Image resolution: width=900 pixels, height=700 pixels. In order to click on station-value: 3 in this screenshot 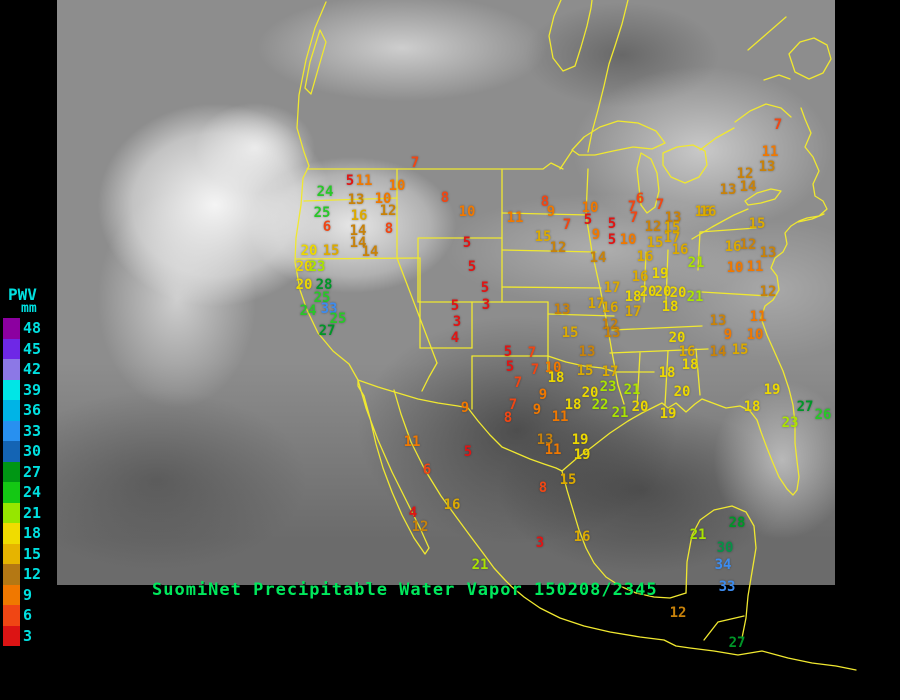, I will do `click(486, 305)`.